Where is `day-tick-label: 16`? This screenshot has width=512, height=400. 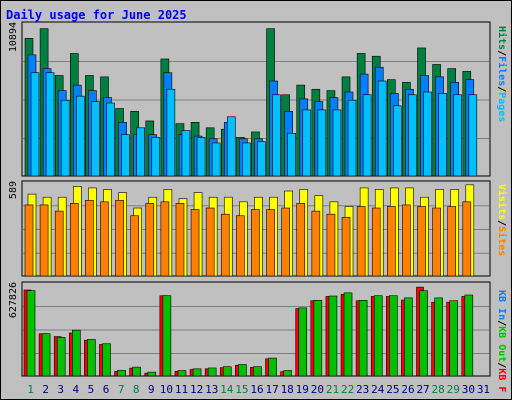 day-tick-label: 16 is located at coordinates (256, 389).